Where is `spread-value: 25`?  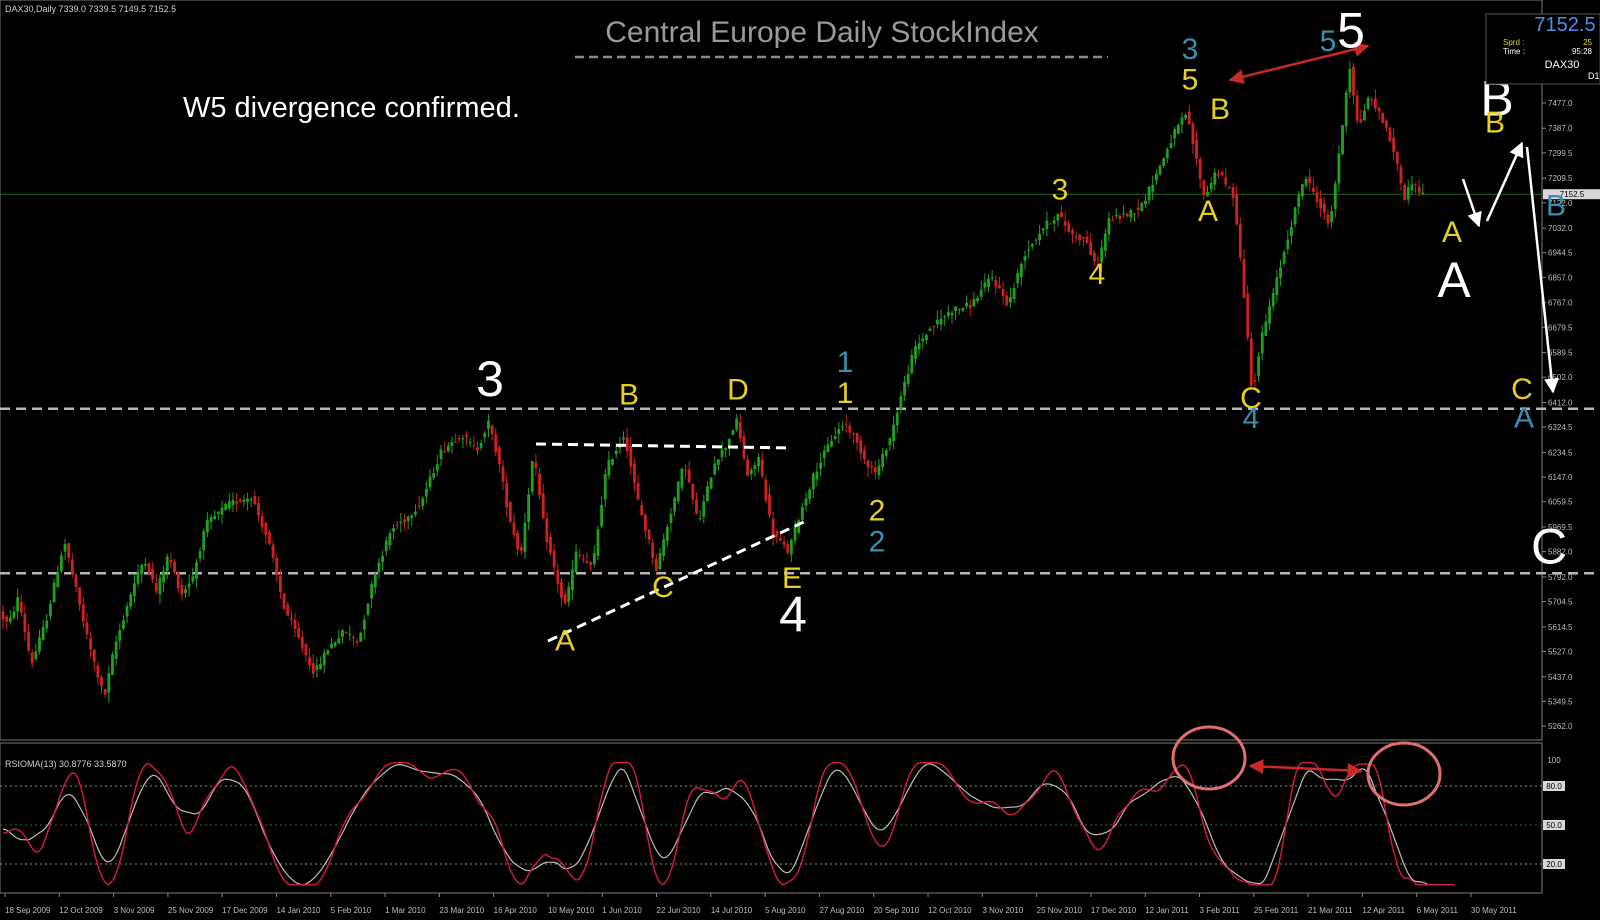
spread-value: 25 is located at coordinates (1587, 42).